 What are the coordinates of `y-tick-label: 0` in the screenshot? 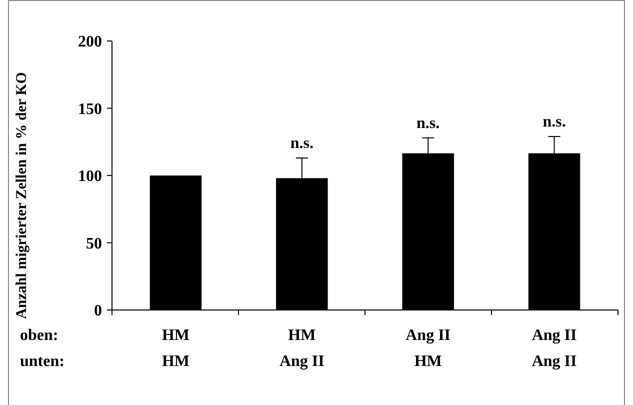 It's located at (98, 311).